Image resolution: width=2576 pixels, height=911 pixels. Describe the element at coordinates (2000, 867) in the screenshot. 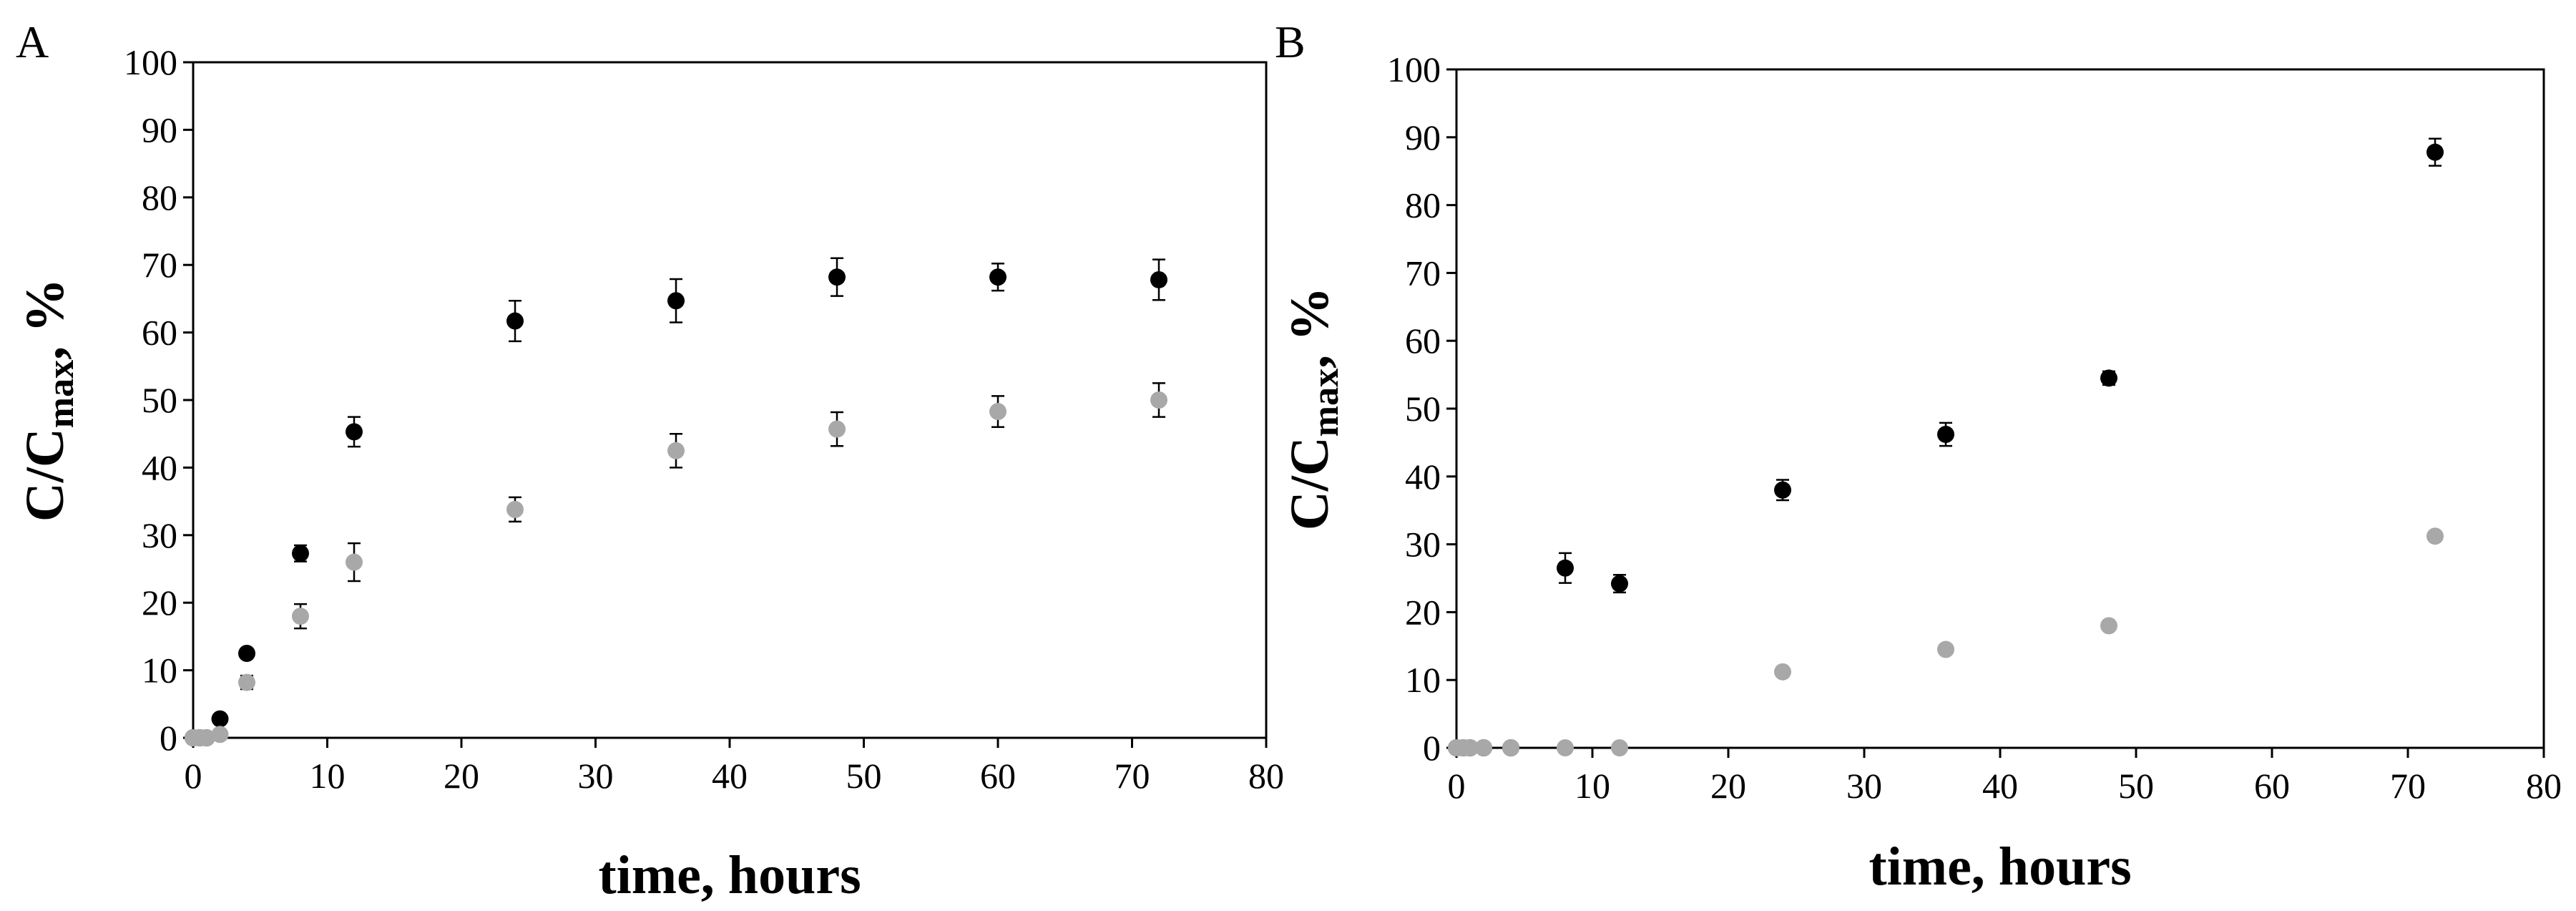

I see `panel-b-x-axis-title: time, hours` at that location.